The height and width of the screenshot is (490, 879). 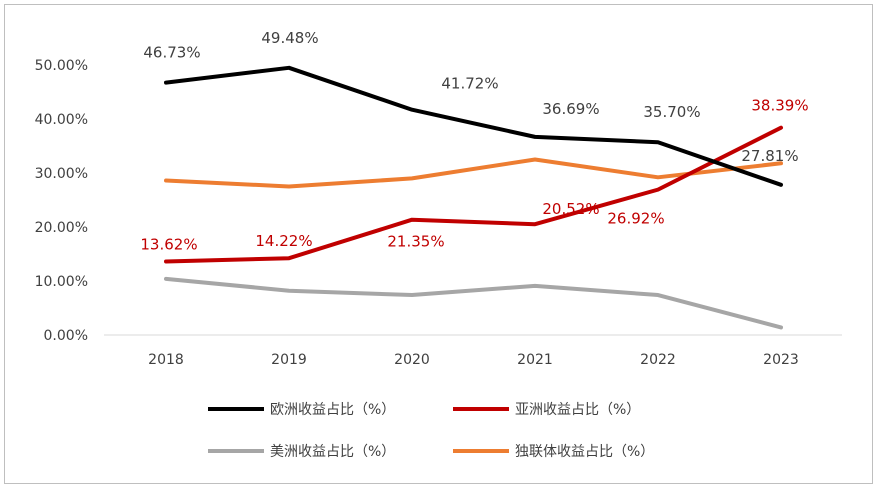 I want to click on legend-label: 亚洲收益占比（%）, so click(x=577, y=410).